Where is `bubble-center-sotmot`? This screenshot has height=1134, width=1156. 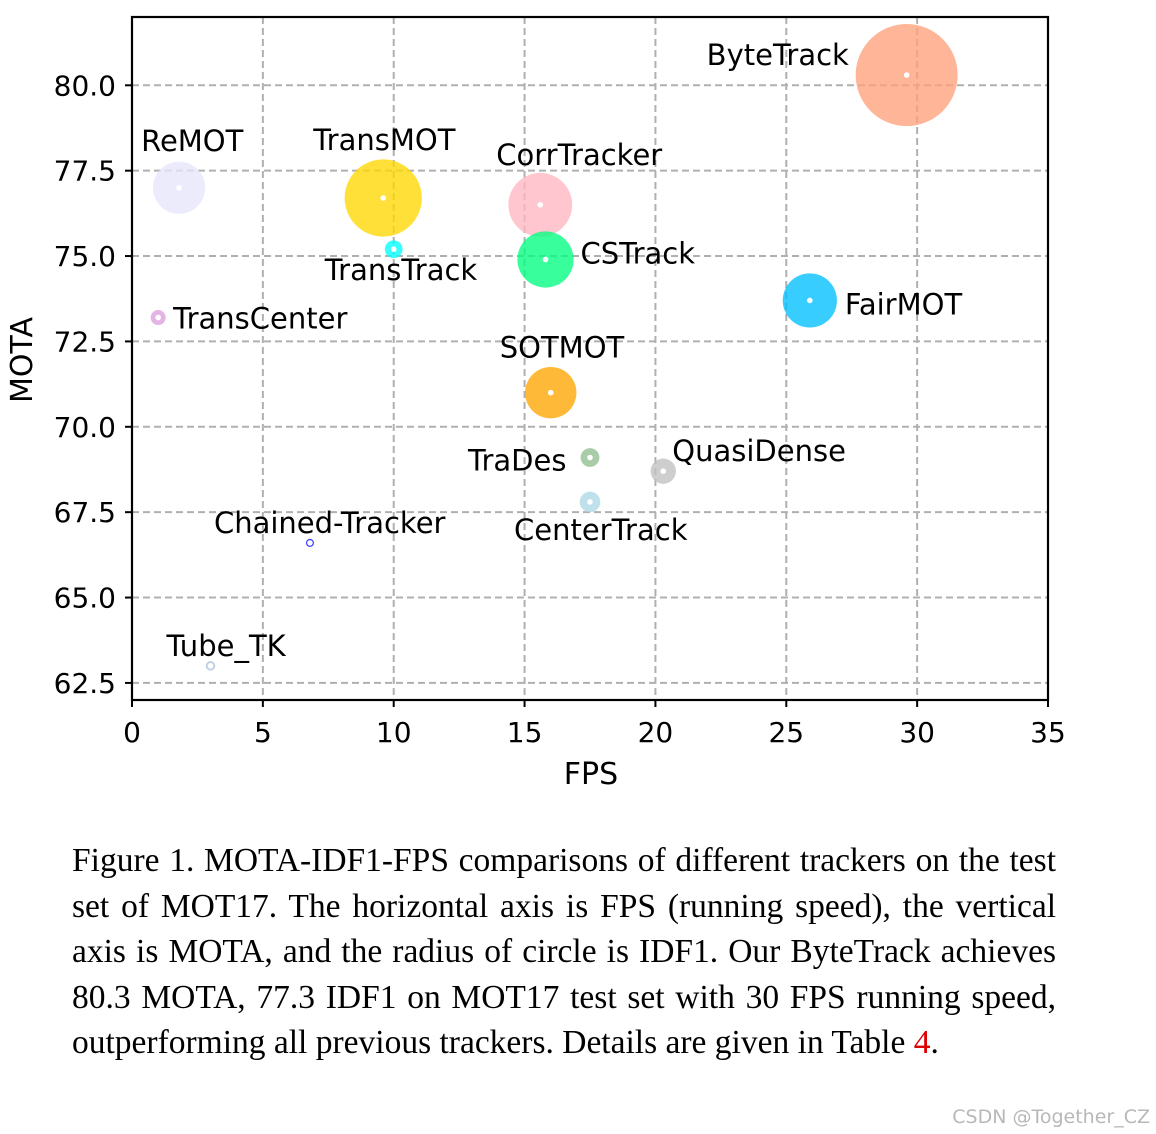 bubble-center-sotmot is located at coordinates (550, 392).